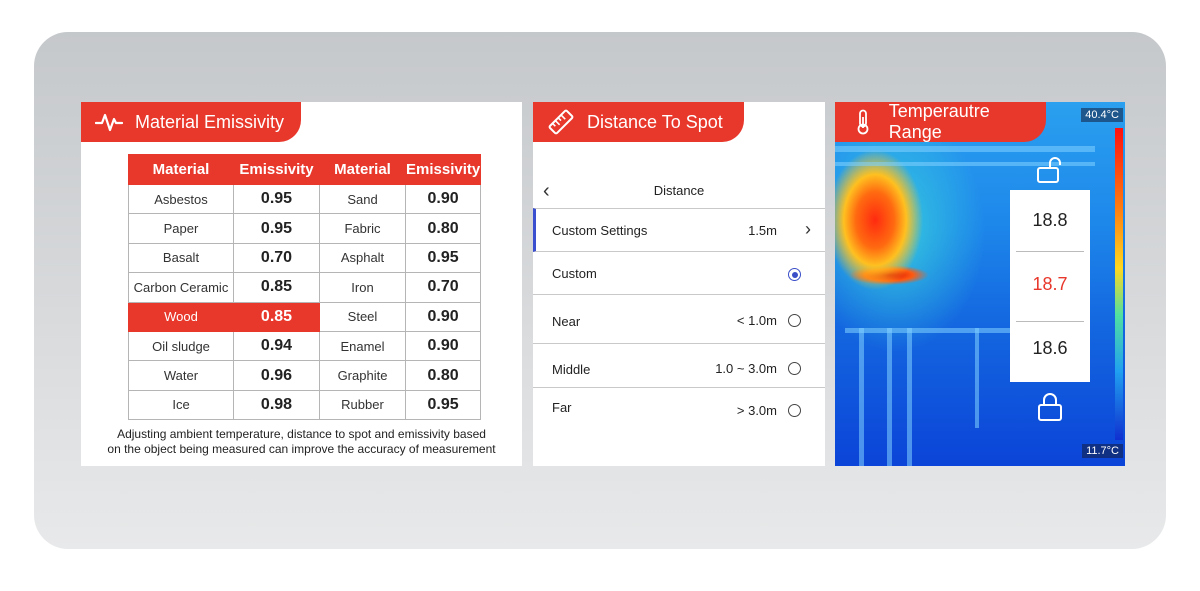 This screenshot has height=591, width=1200. Describe the element at coordinates (561, 122) in the screenshot. I see `ruler-icon` at that location.